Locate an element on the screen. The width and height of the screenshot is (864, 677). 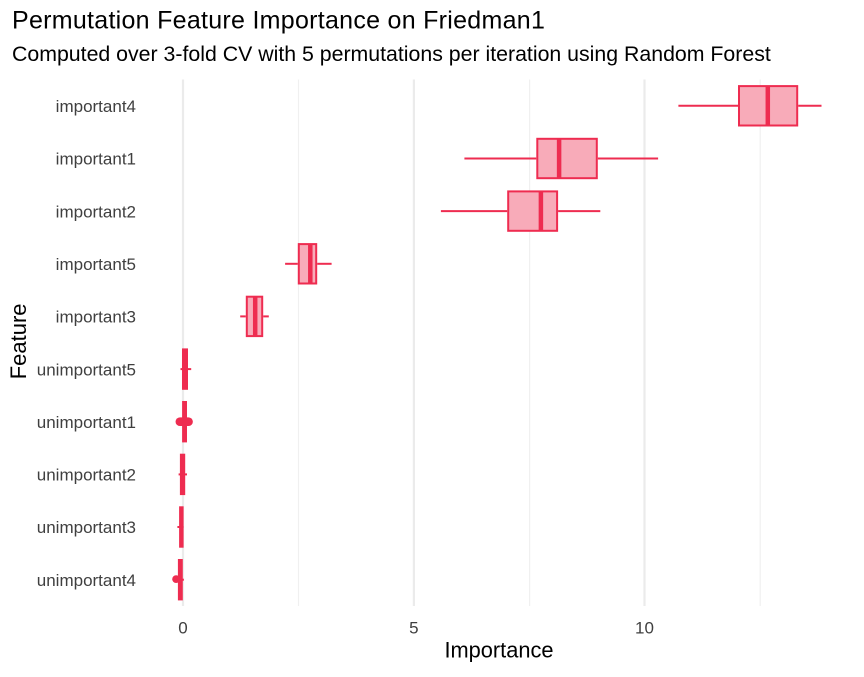
svg-text: Feature is located at coordinates (18, 341).